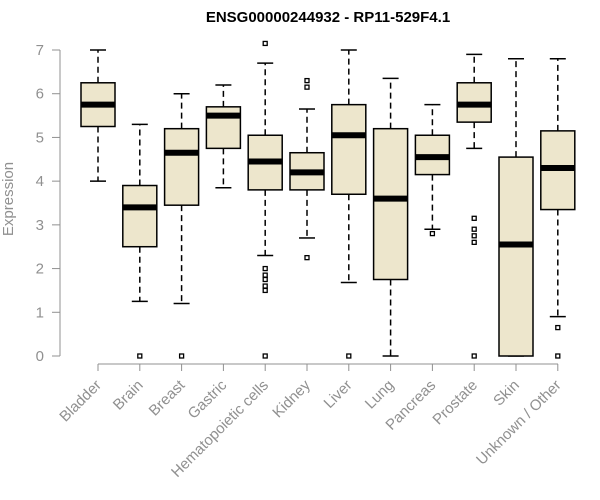  Describe the element at coordinates (40, 137) in the screenshot. I see `y-tick-label: 5` at that location.